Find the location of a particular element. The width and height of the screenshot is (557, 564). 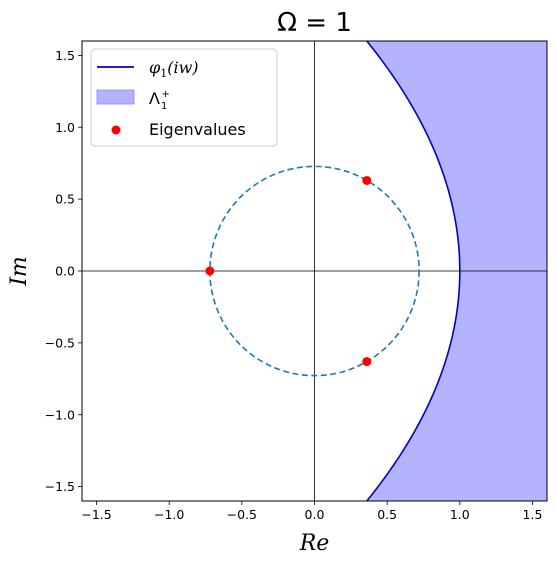

x-ticks: −1.5 −1.0 −0.5 0.0 0.5 1.0 1.5 is located at coordinates (311, 511).